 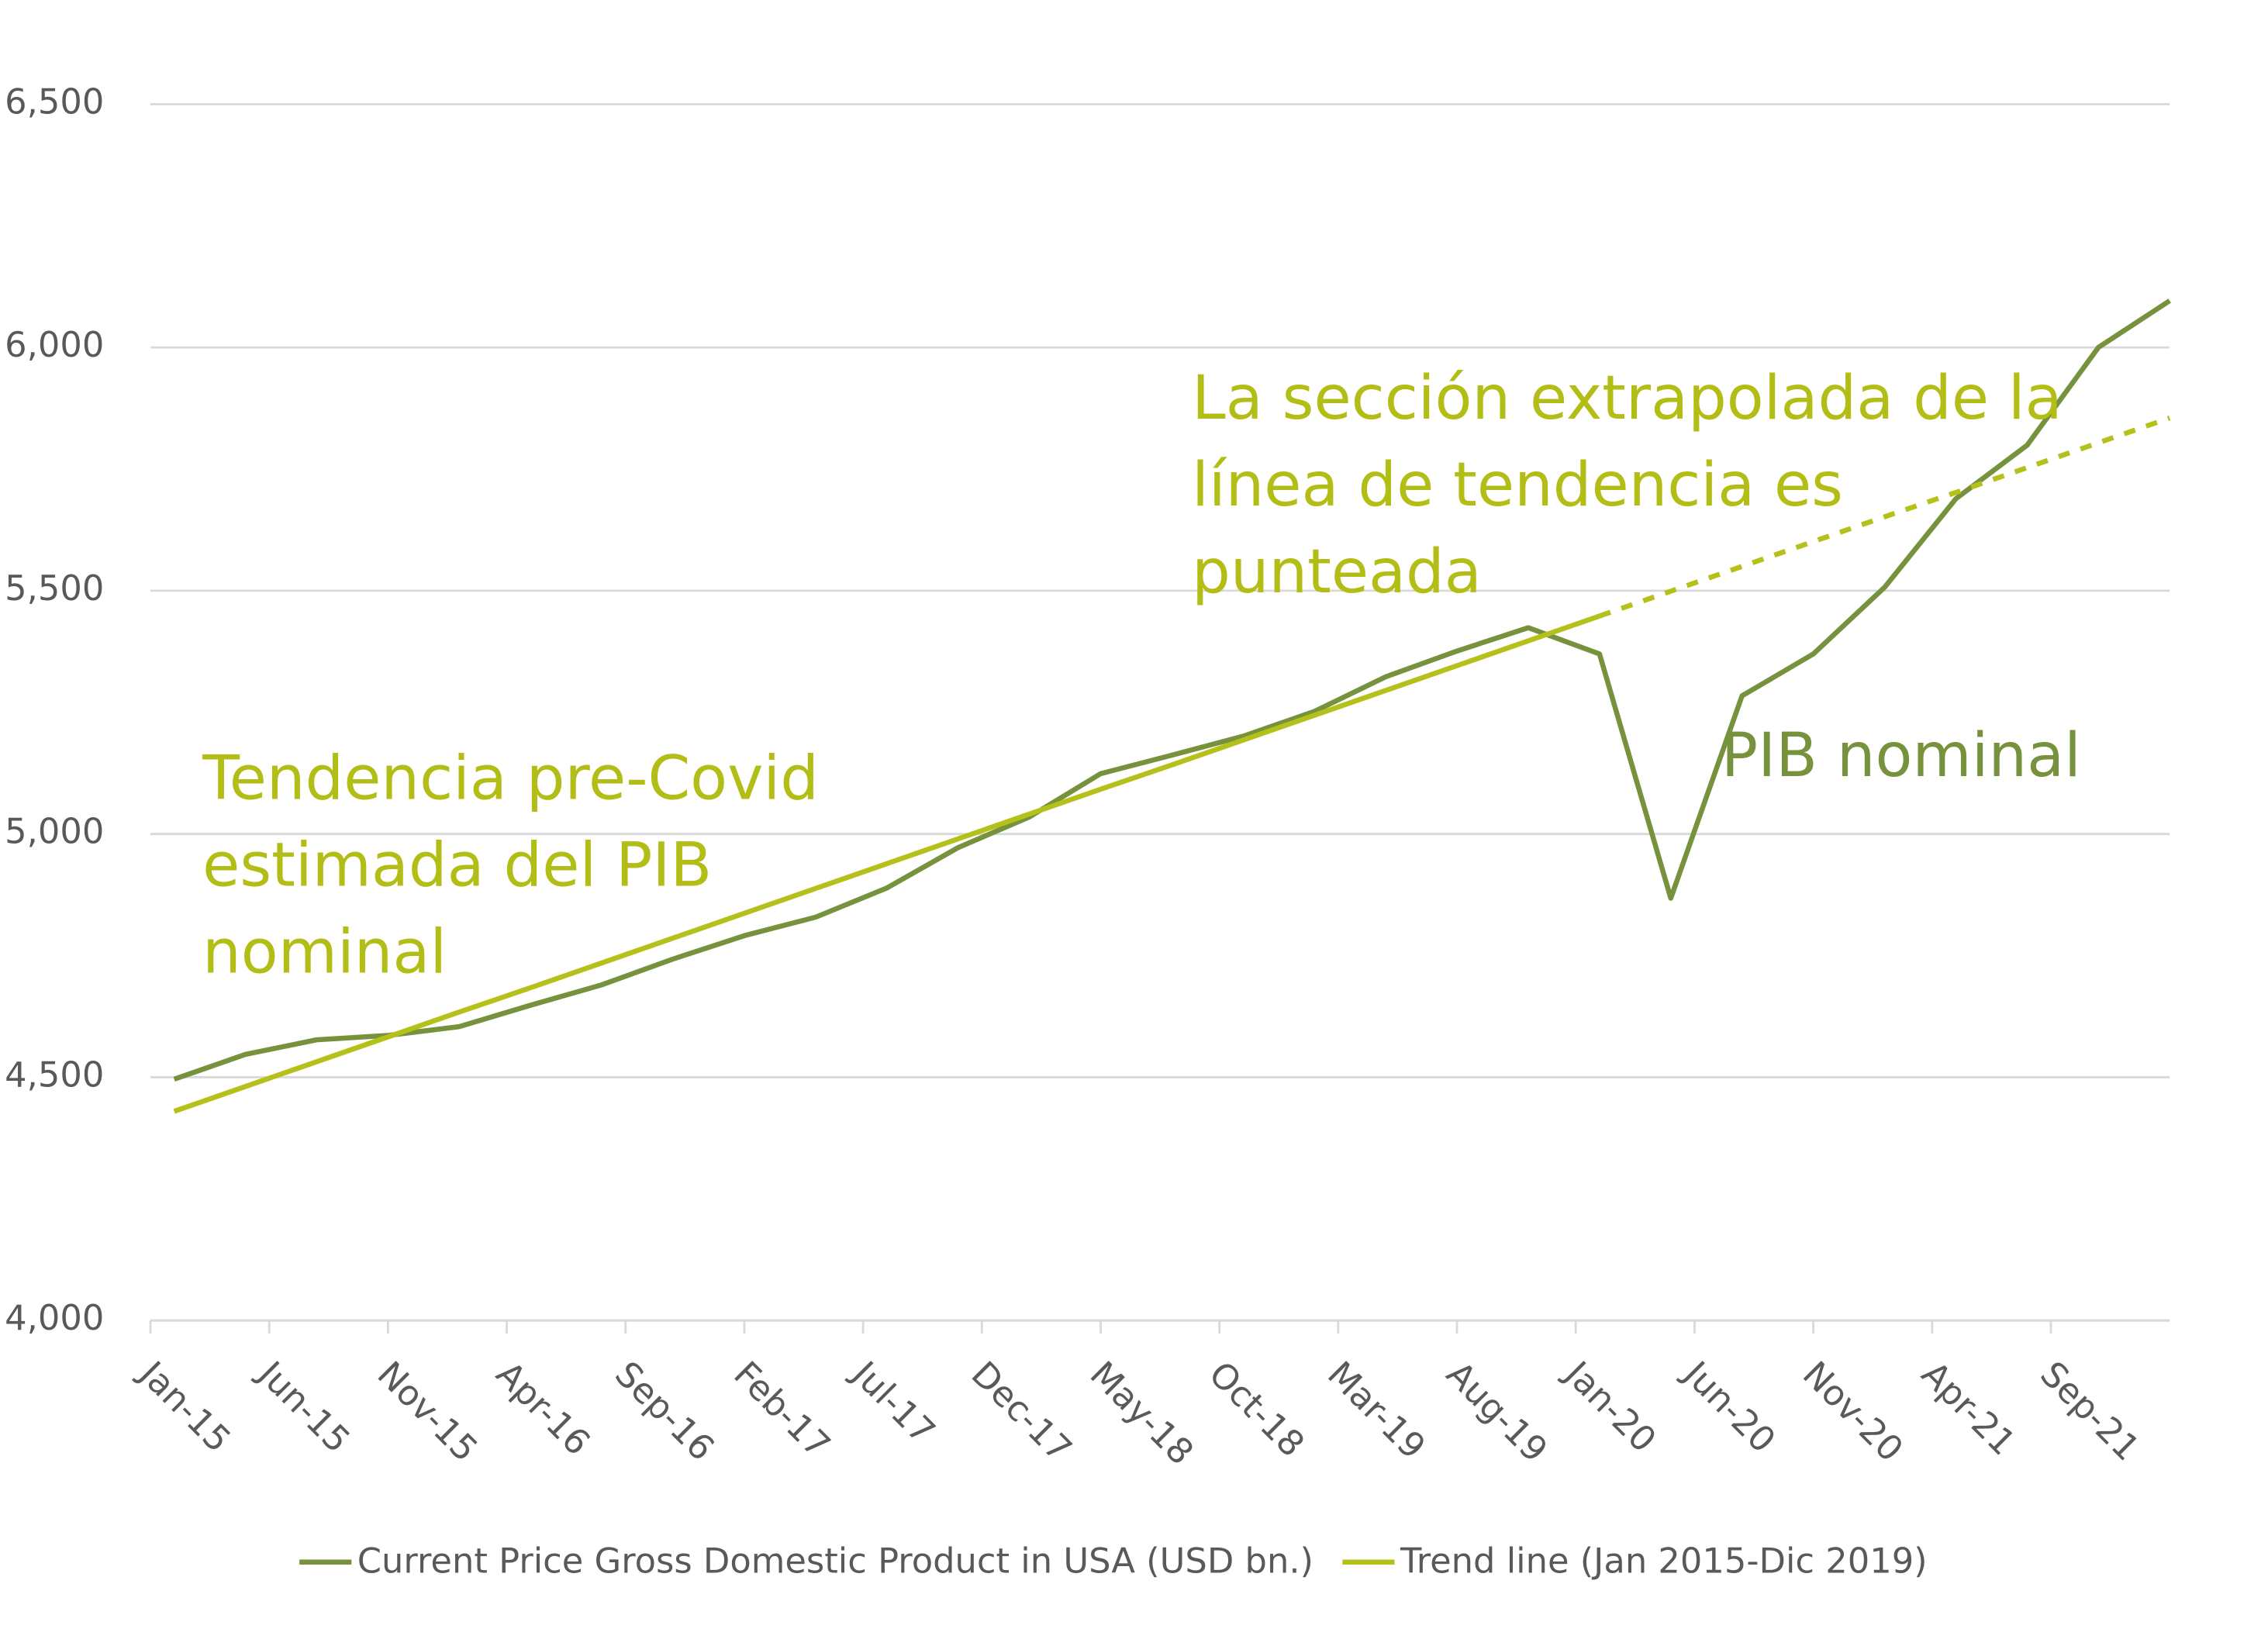 I want to click on annotation: punteada, so click(x=1337, y=572).